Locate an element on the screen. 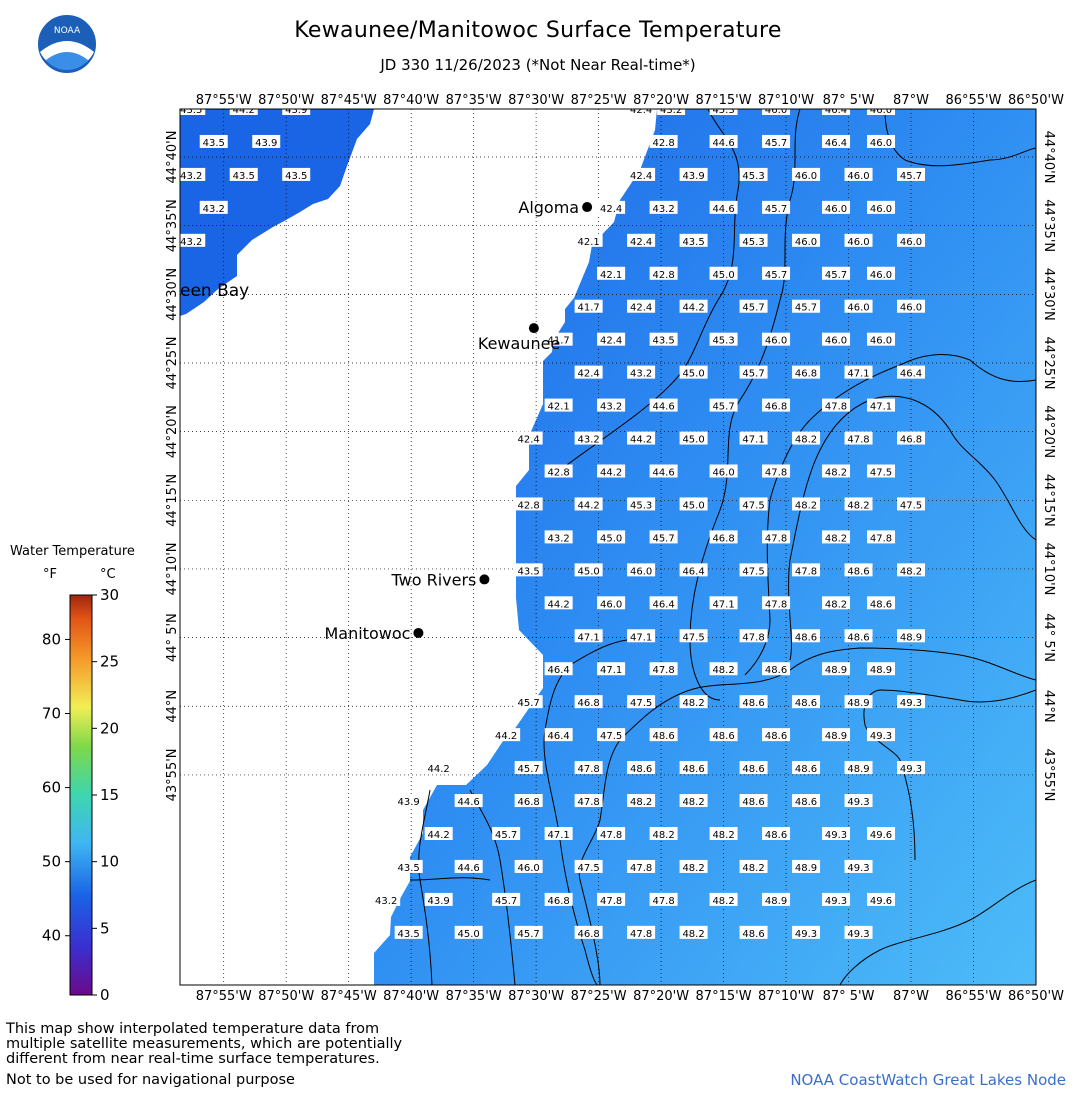  lat-label-left: 43°55'N is located at coordinates (172, 774).